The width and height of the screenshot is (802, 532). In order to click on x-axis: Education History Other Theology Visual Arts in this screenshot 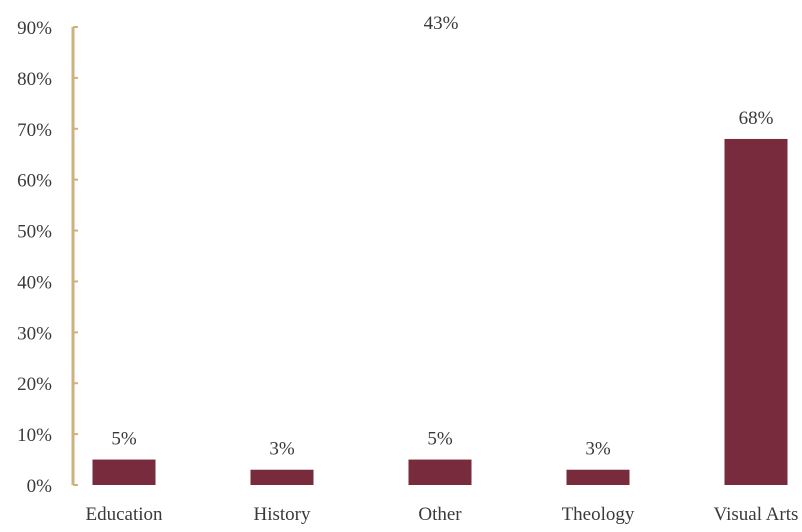, I will do `click(441, 514)`.